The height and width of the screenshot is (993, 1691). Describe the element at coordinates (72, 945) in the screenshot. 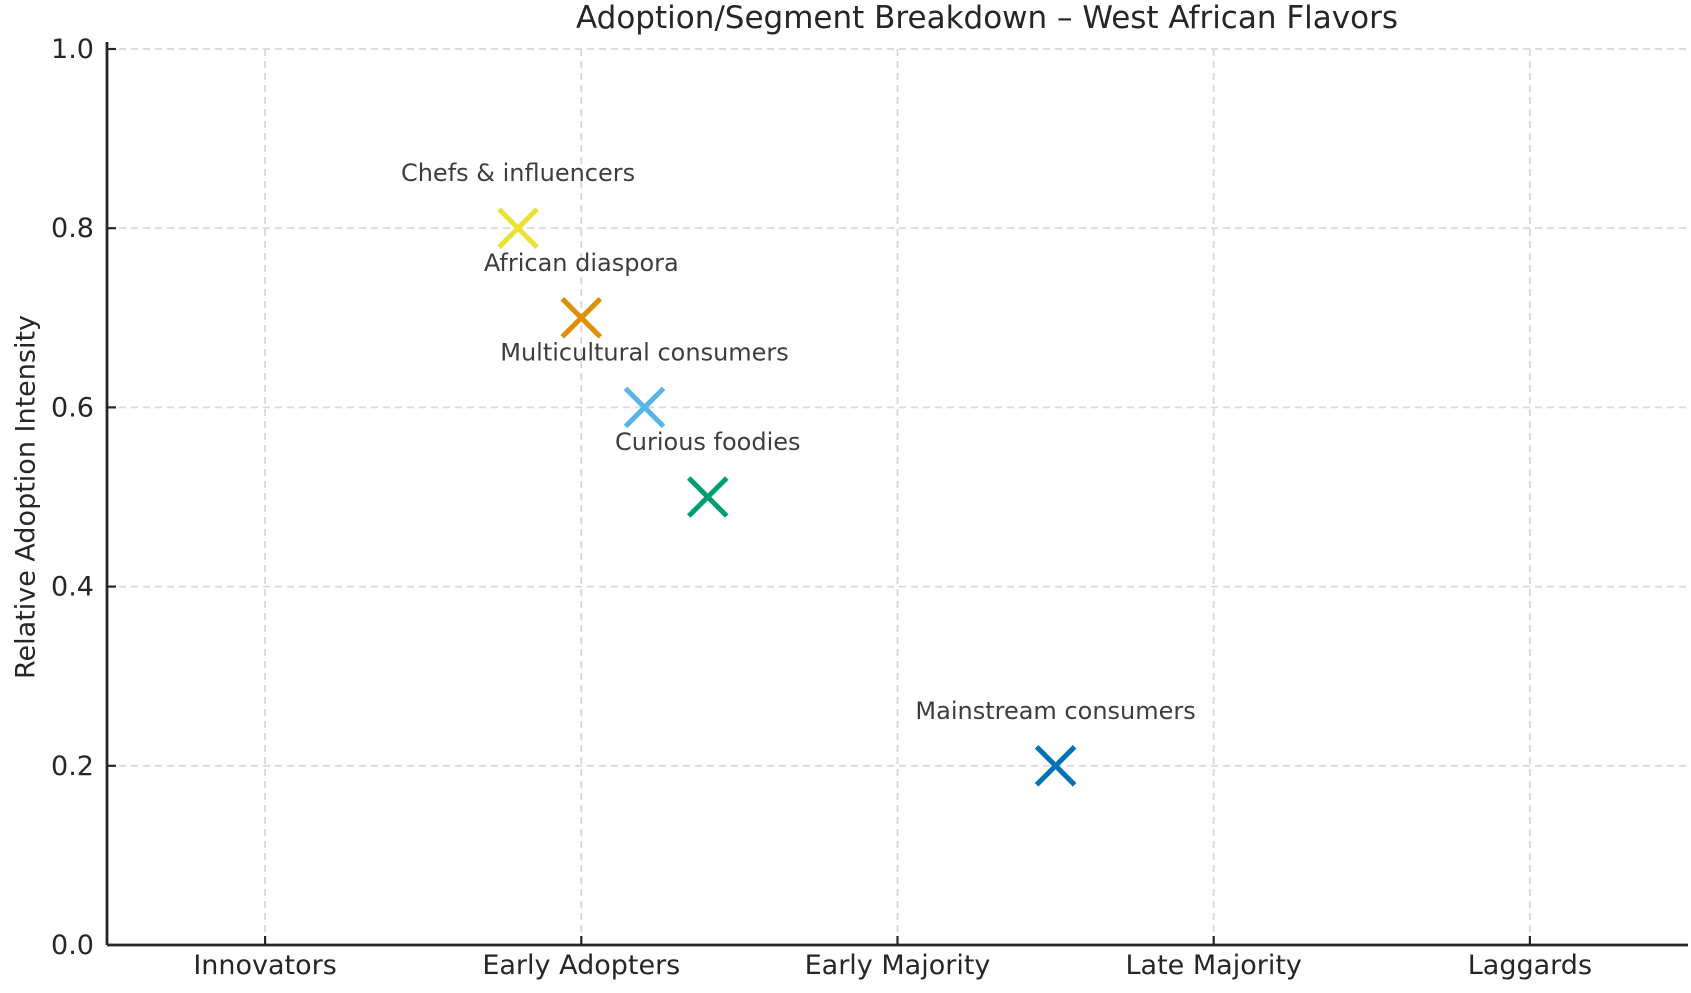

I see `y-tick-label: 0.0` at that location.